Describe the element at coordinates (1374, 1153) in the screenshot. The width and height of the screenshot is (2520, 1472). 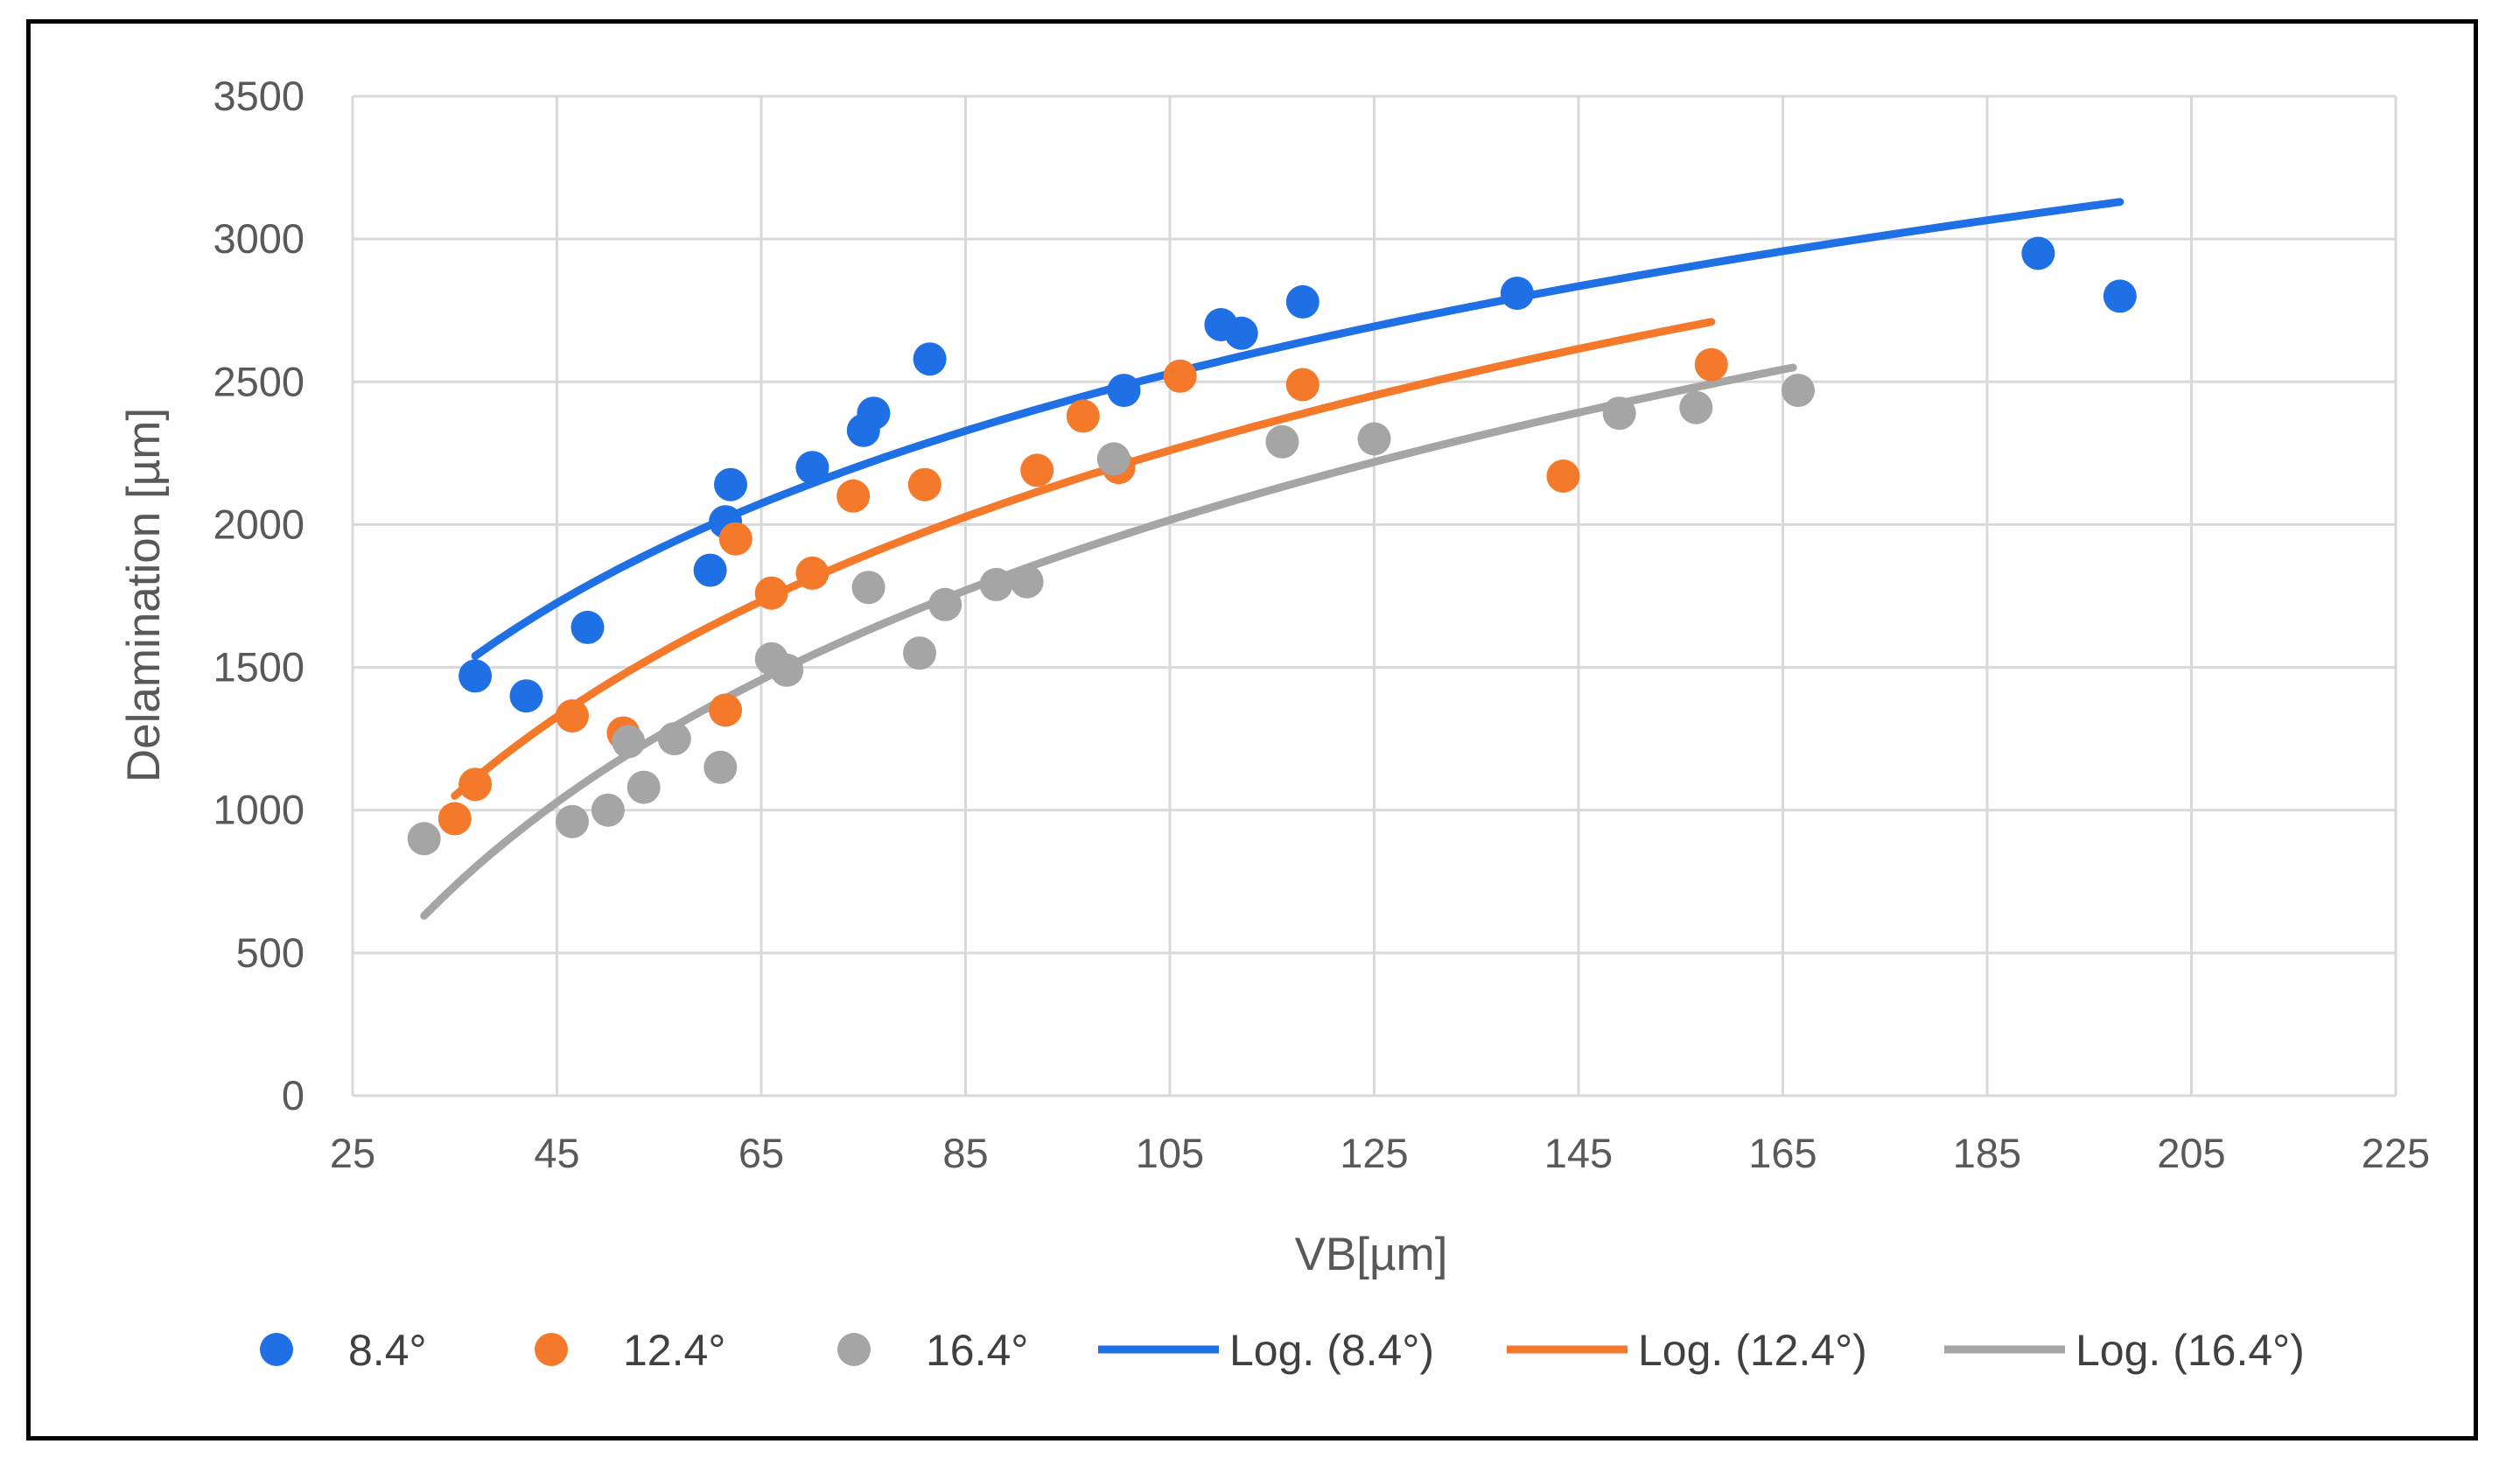
I see `x-tick-label: 125` at that location.